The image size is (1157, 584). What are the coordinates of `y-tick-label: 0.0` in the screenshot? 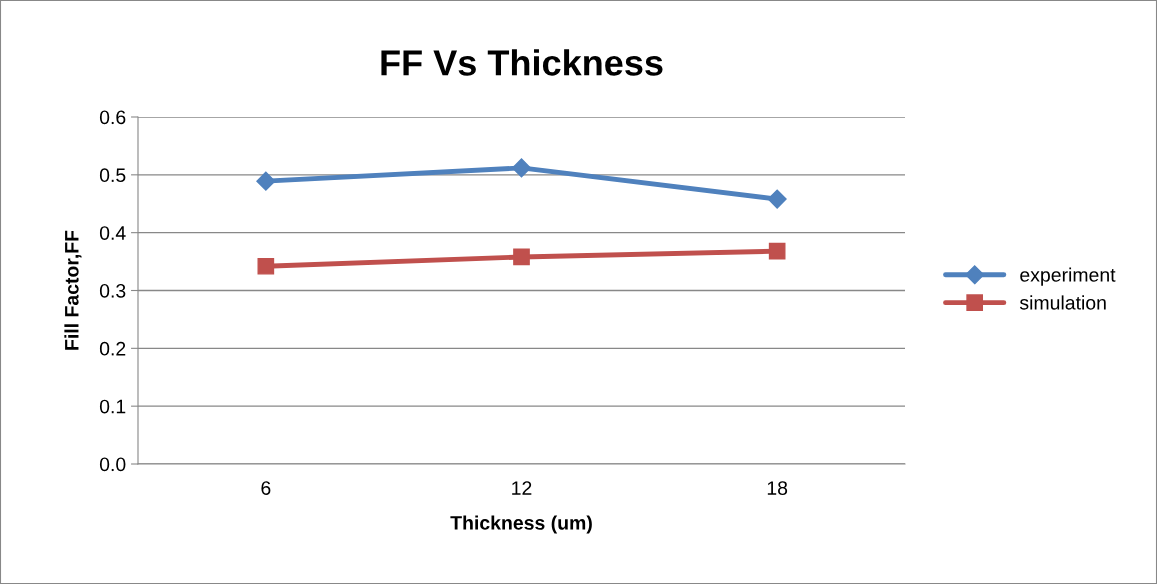 It's located at (112, 464).